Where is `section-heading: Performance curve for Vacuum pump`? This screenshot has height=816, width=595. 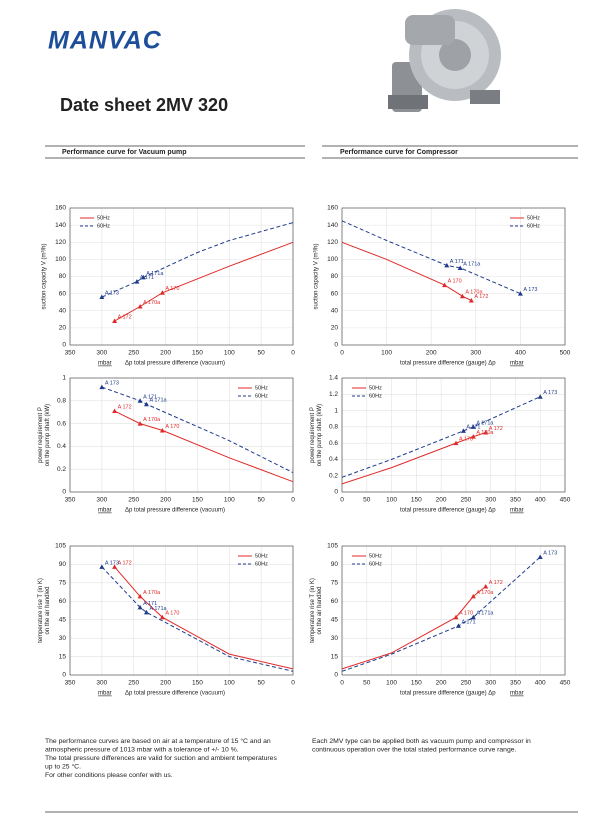
section-heading: Performance curve for Vacuum pump is located at coordinates (124, 152).